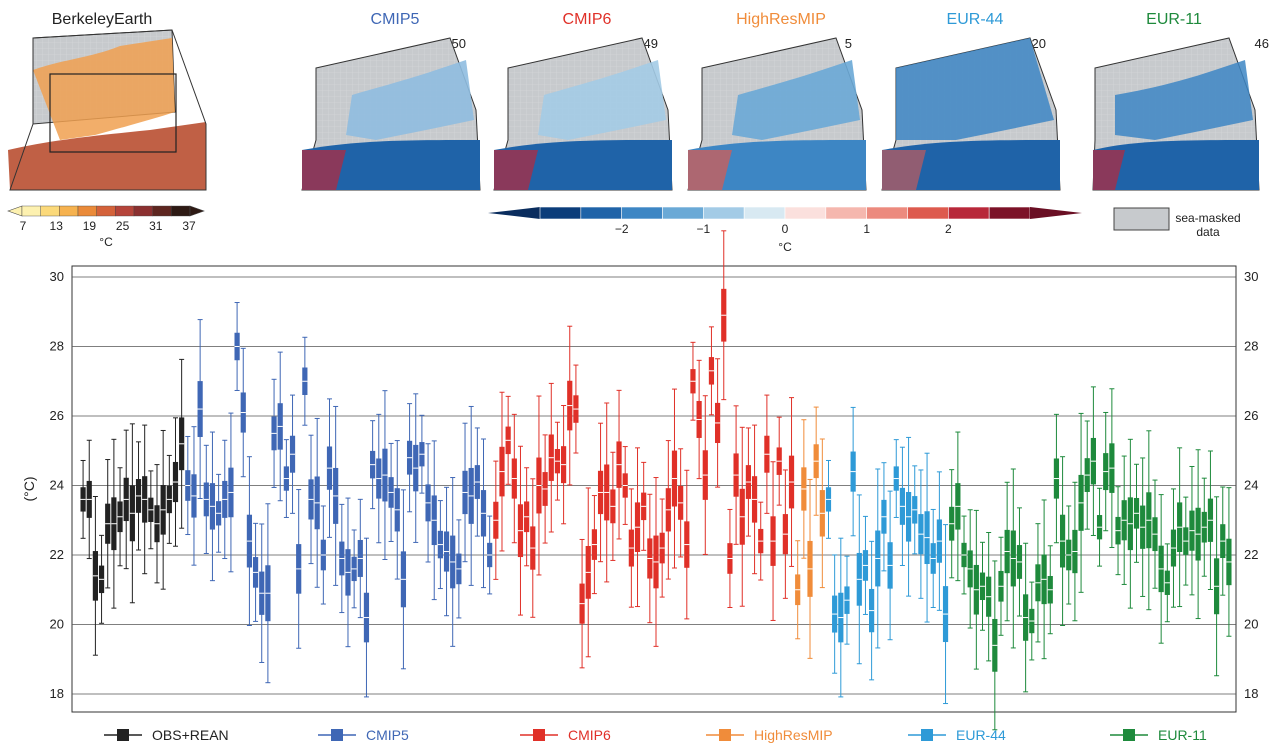 This screenshot has width=1282, height=749. I want to click on legend-label: OBS+REAN, so click(190, 735).